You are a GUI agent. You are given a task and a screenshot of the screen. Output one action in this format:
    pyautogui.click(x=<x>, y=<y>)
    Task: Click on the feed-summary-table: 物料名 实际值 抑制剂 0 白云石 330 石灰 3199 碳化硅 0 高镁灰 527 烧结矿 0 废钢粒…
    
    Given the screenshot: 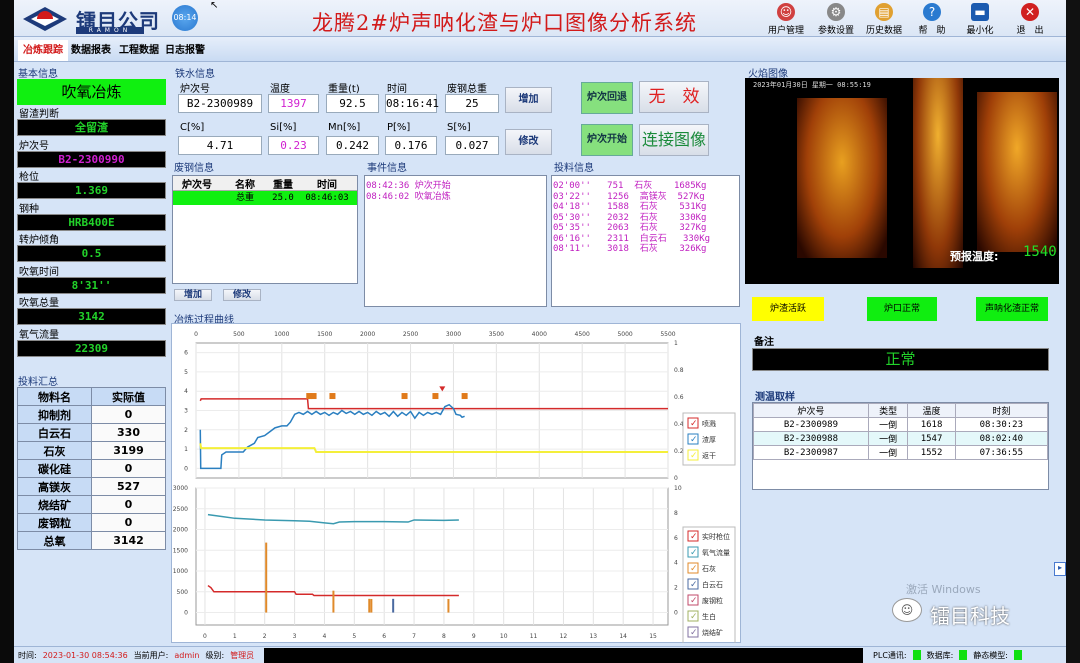 What is the action you would take?
    pyautogui.click(x=91, y=468)
    